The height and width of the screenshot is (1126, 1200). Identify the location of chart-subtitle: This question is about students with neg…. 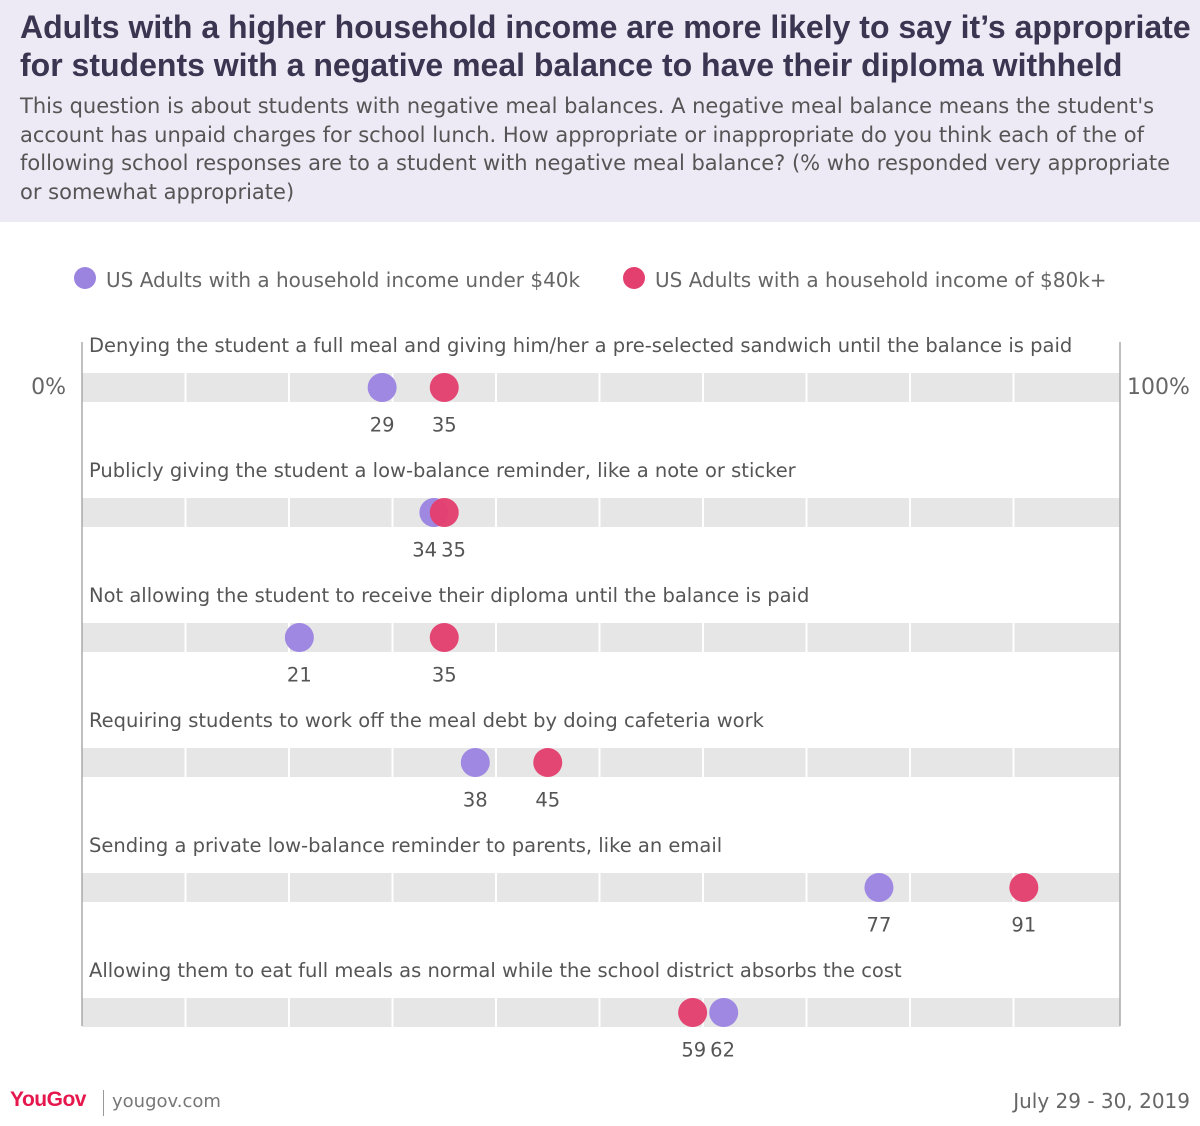
(595, 149).